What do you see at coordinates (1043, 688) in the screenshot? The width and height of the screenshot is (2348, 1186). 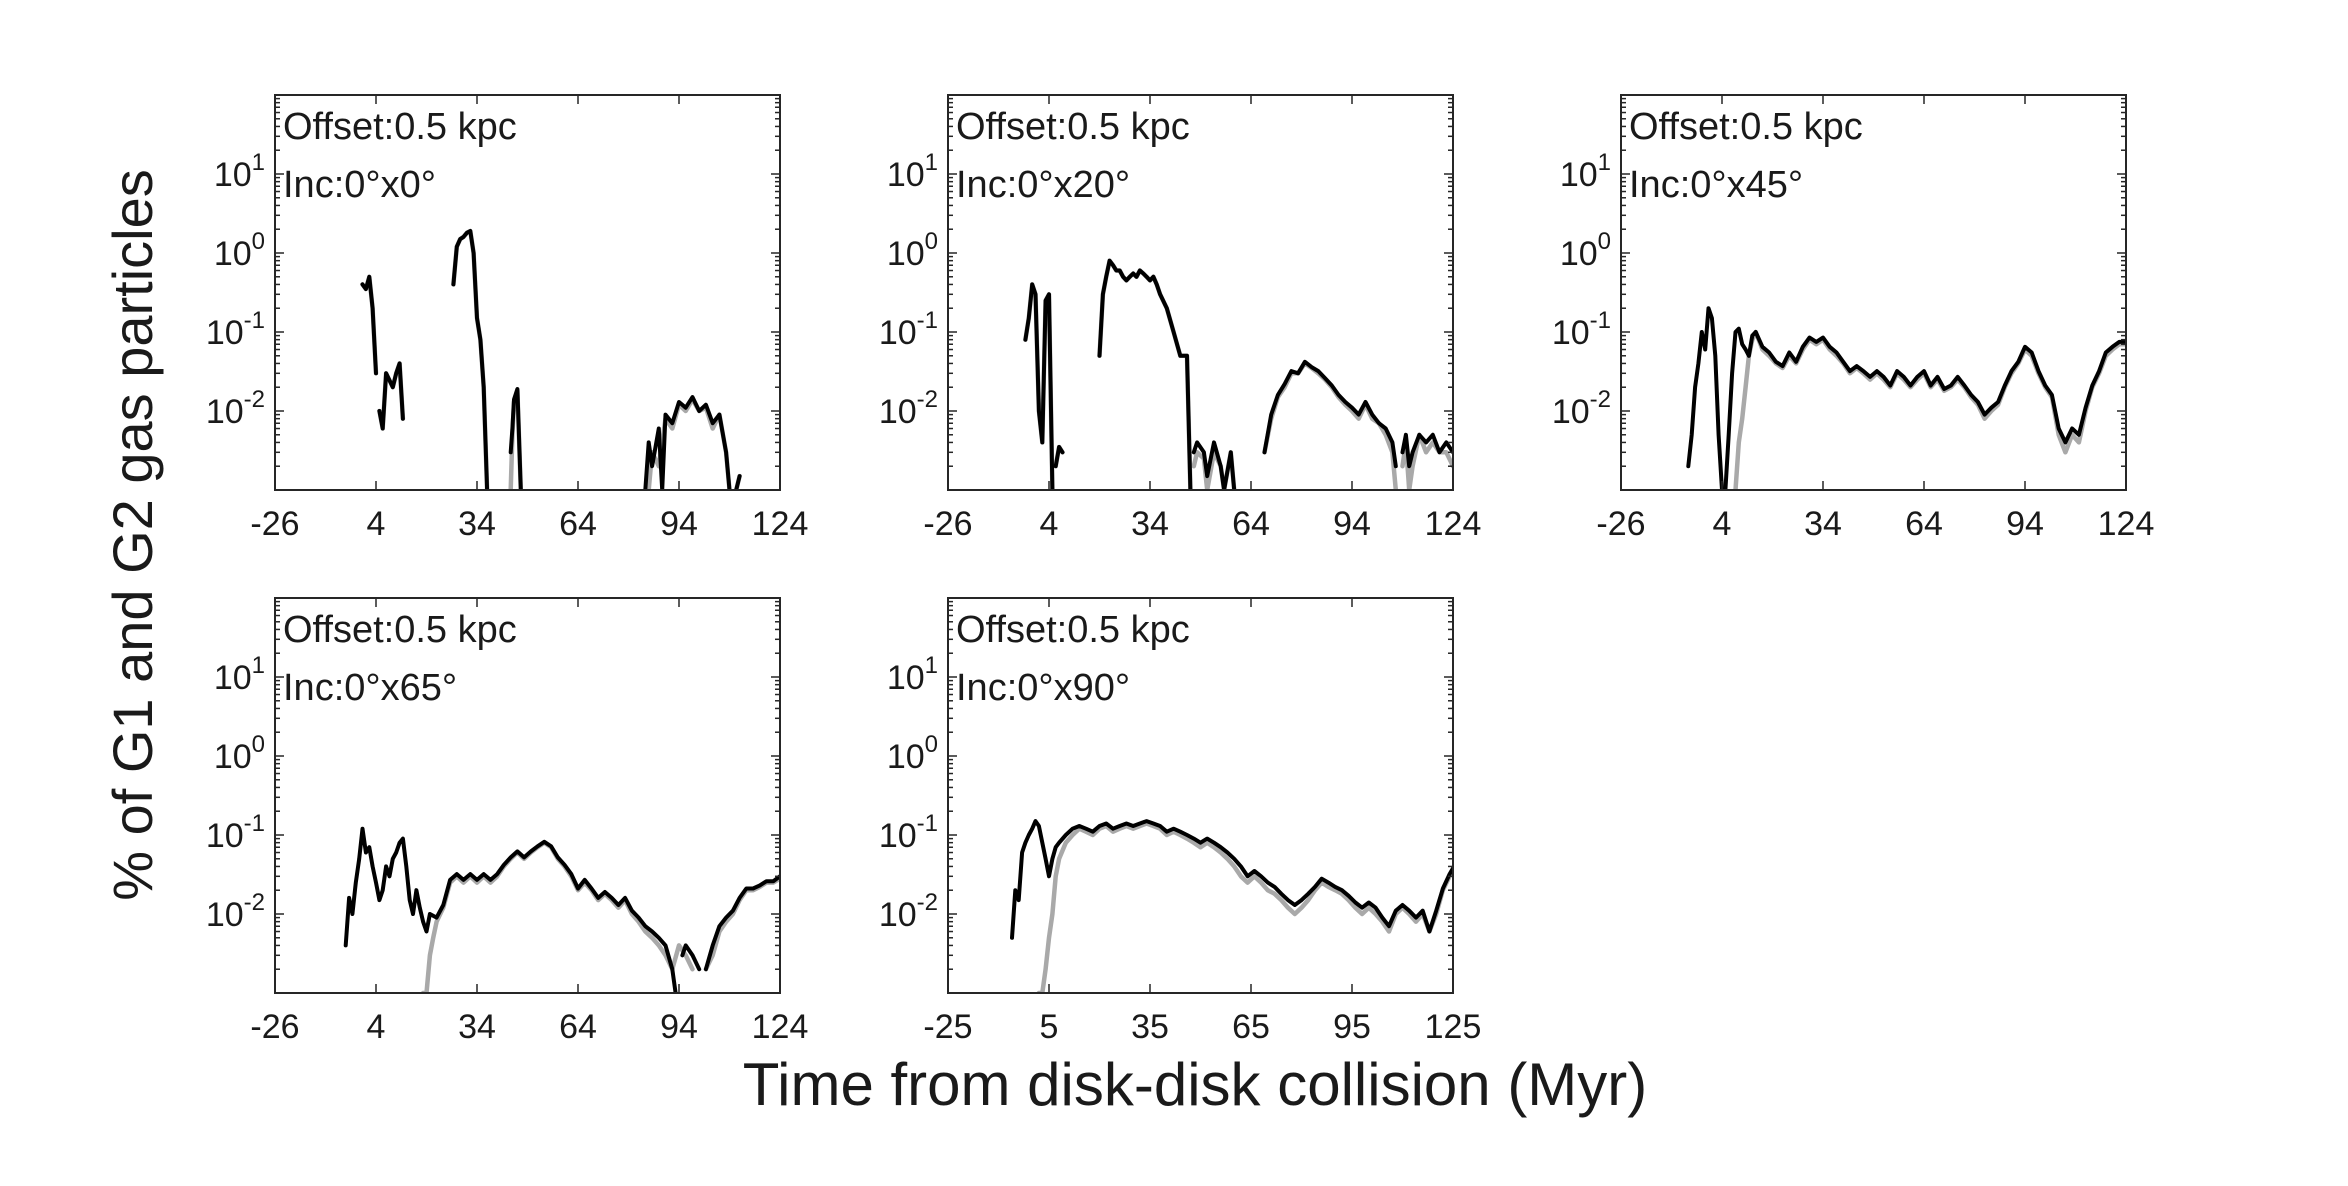 I see `panel-annotation: Inc:0°x90°` at bounding box center [1043, 688].